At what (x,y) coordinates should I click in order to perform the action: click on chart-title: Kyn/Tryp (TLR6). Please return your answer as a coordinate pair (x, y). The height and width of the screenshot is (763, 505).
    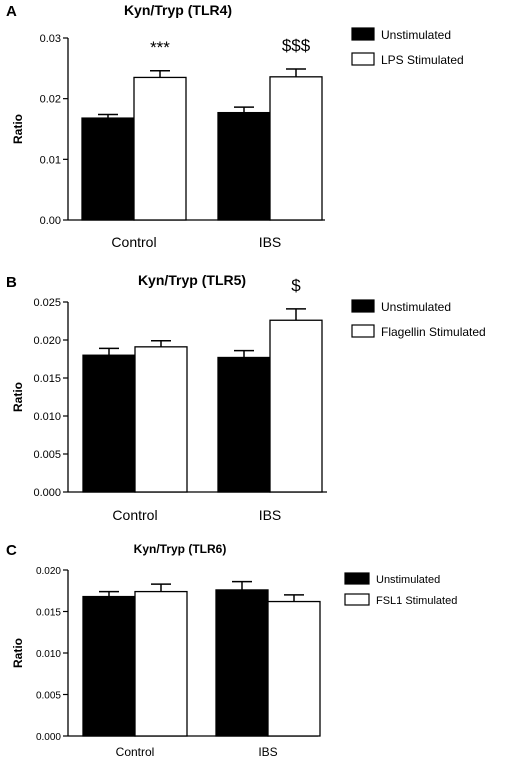
    Looking at the image, I should click on (180, 549).